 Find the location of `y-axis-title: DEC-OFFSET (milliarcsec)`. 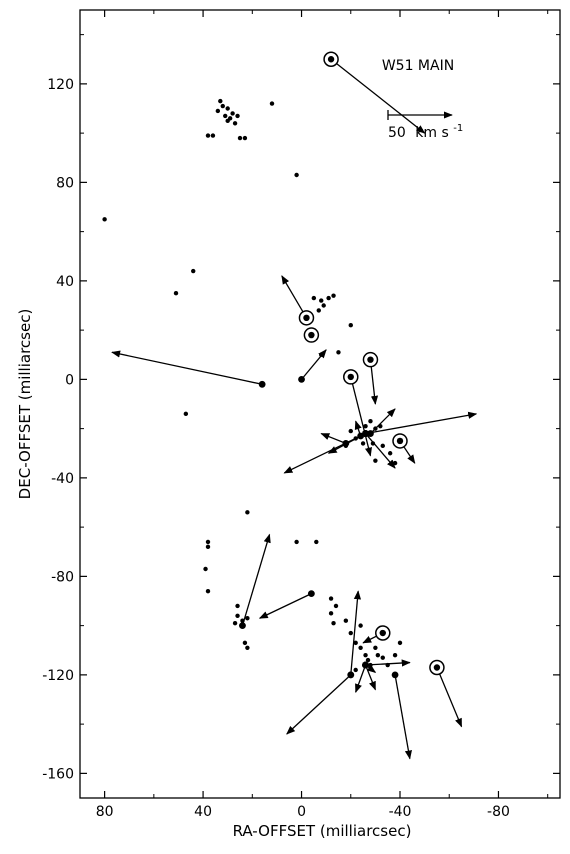

y-axis-title: DEC-OFFSET (milliarcsec) is located at coordinates (25, 404).